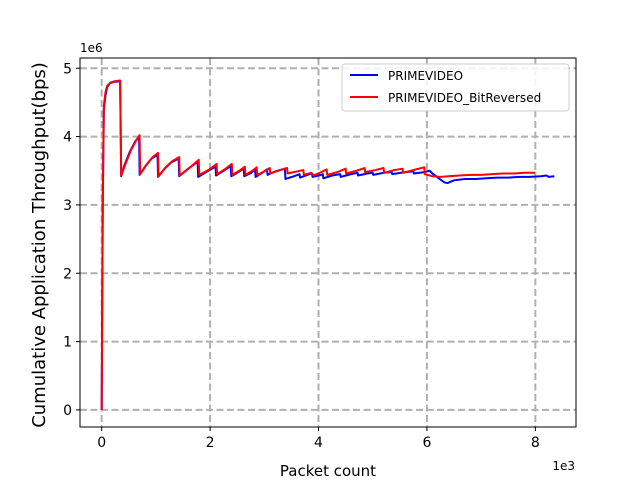 This screenshot has width=640, height=480. Describe the element at coordinates (318, 443) in the screenshot. I see `x-tick-label: 4` at that location.